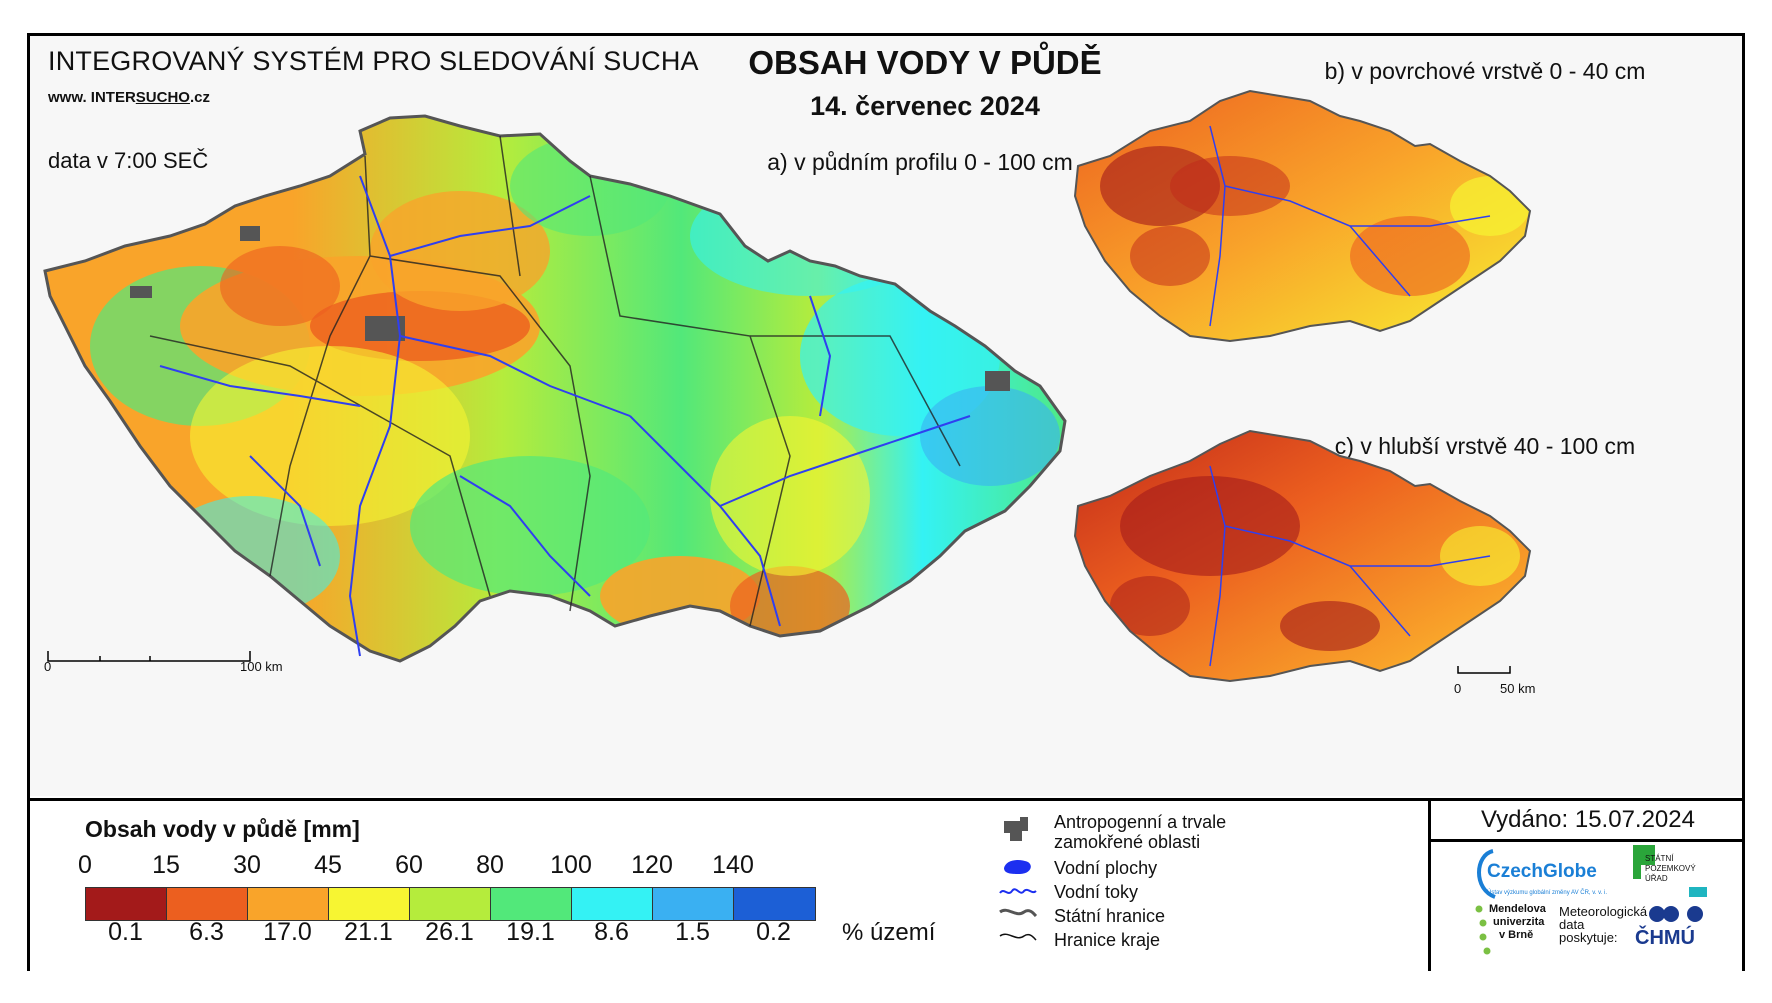  What do you see at coordinates (1588, 937) in the screenshot?
I see `meteo-line3: poskytuje:` at bounding box center [1588, 937].